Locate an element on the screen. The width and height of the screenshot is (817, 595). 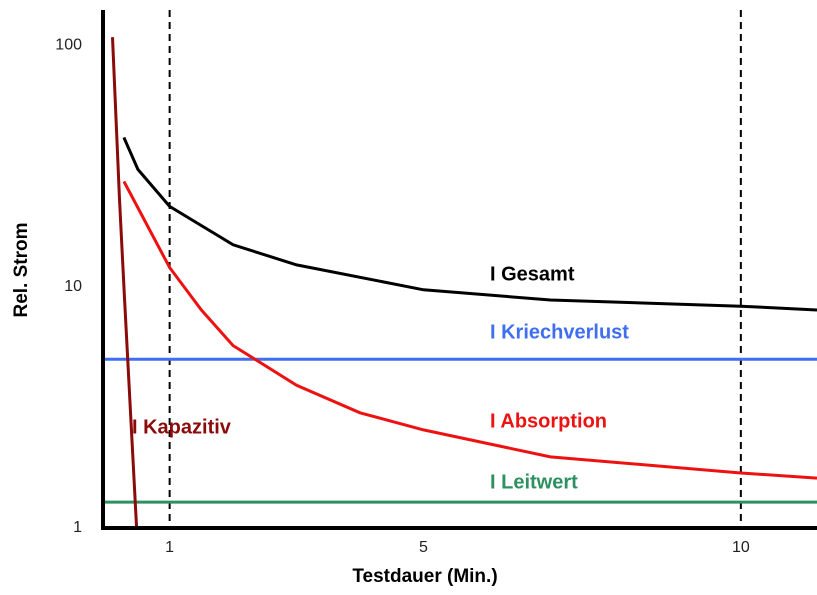
series-label: I Gesamt is located at coordinates (532, 274).